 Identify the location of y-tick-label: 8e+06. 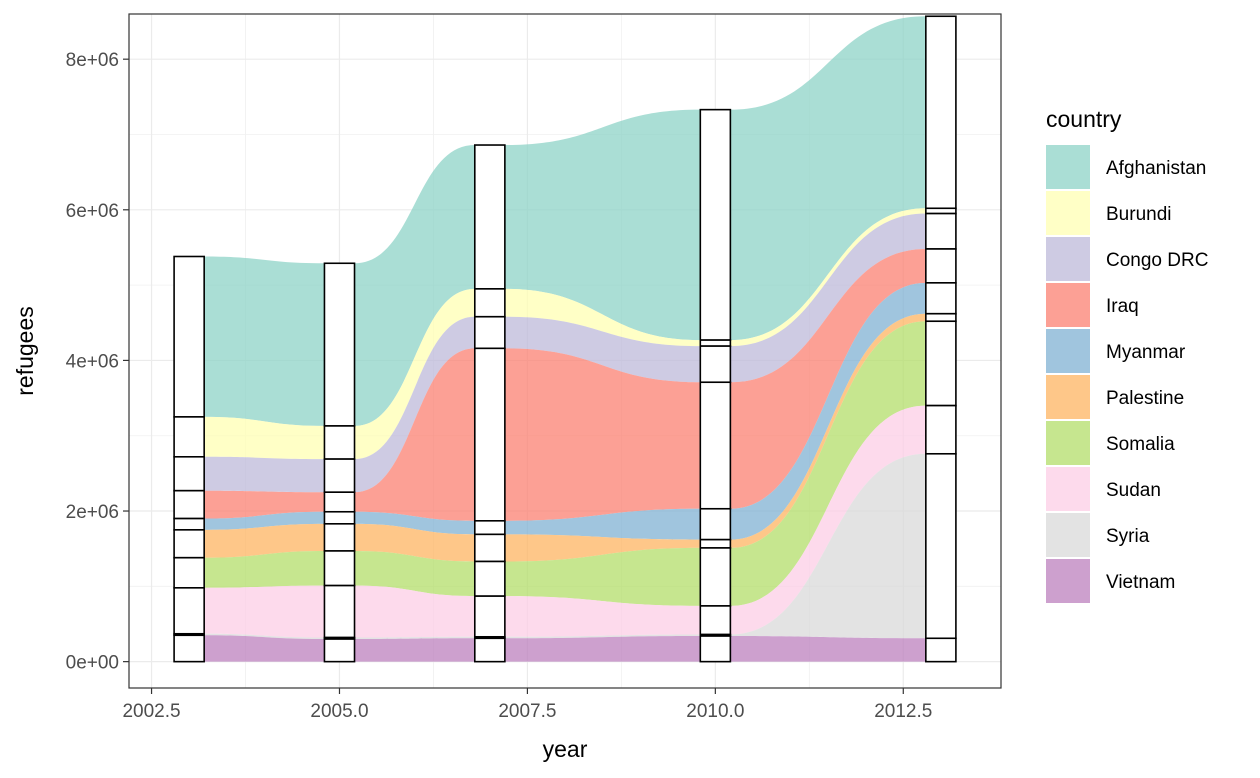
(92, 60).